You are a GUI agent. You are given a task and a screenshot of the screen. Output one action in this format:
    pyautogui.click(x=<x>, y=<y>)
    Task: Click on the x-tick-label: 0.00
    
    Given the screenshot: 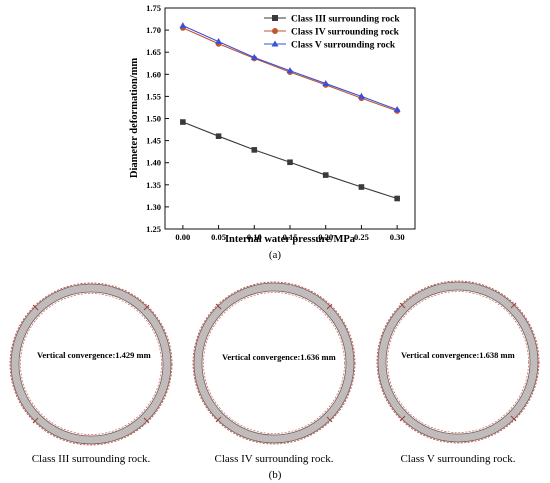 What is the action you would take?
    pyautogui.click(x=182, y=237)
    